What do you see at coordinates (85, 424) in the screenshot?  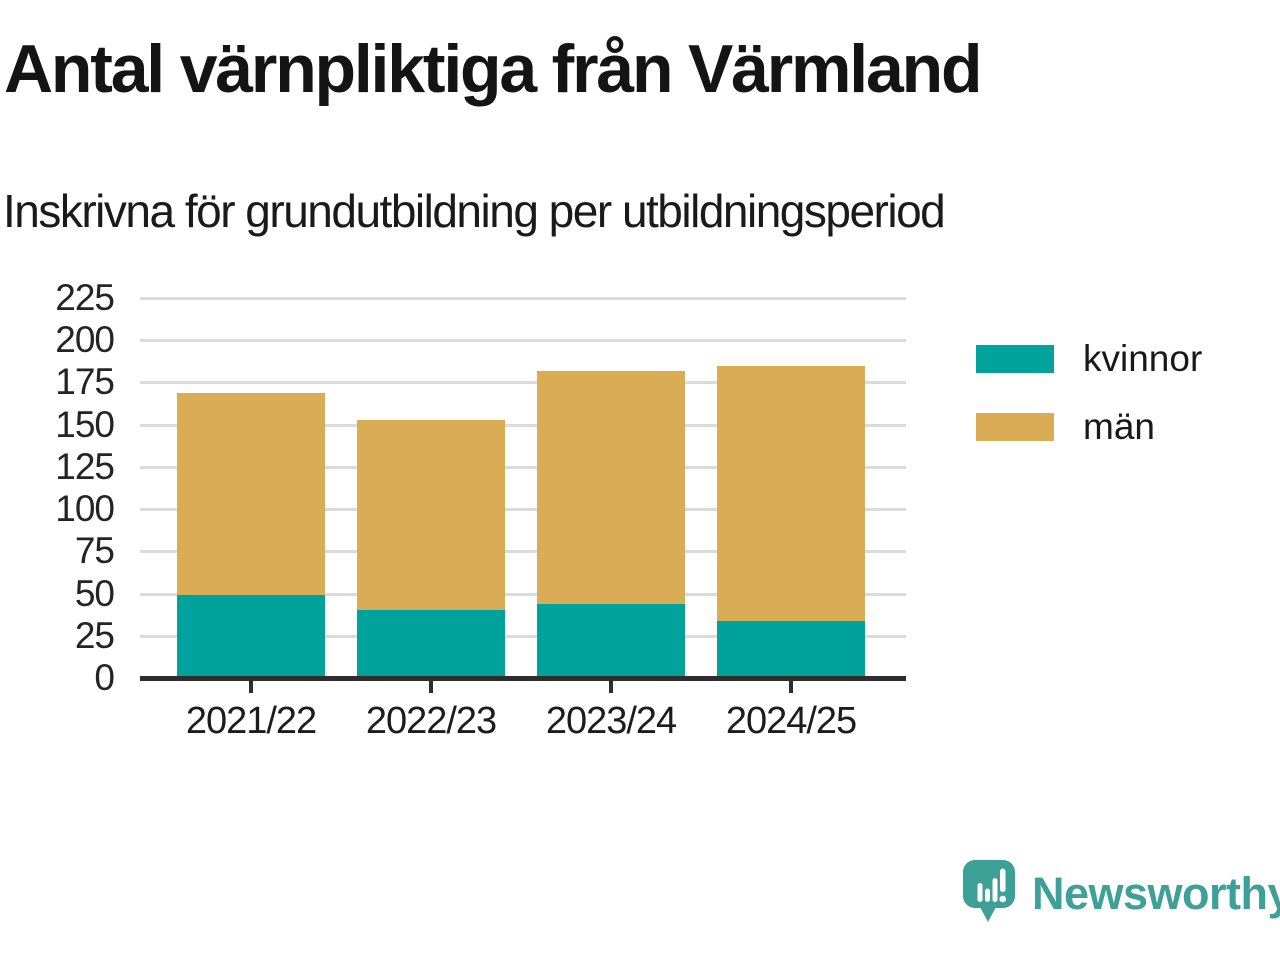 I see `y-axis-label-150: 150` at bounding box center [85, 424].